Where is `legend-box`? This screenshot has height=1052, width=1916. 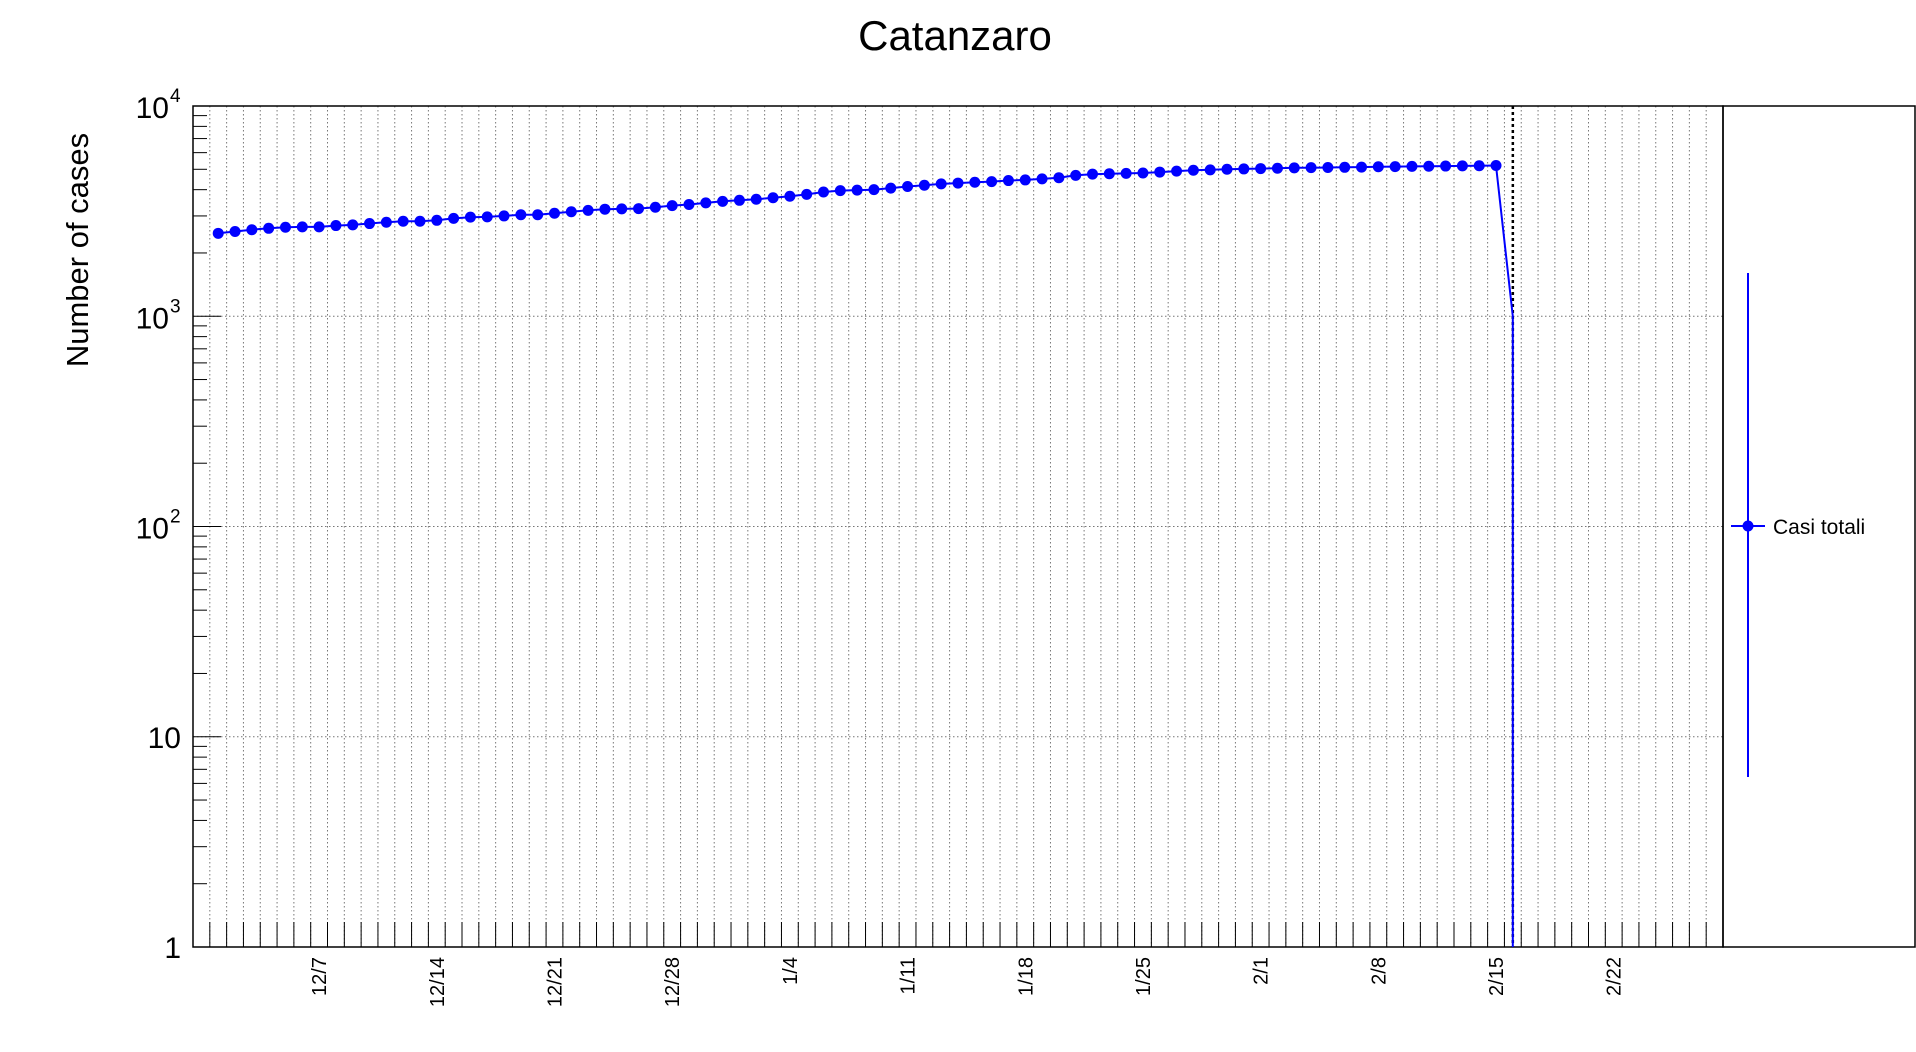 legend-box is located at coordinates (1819, 526).